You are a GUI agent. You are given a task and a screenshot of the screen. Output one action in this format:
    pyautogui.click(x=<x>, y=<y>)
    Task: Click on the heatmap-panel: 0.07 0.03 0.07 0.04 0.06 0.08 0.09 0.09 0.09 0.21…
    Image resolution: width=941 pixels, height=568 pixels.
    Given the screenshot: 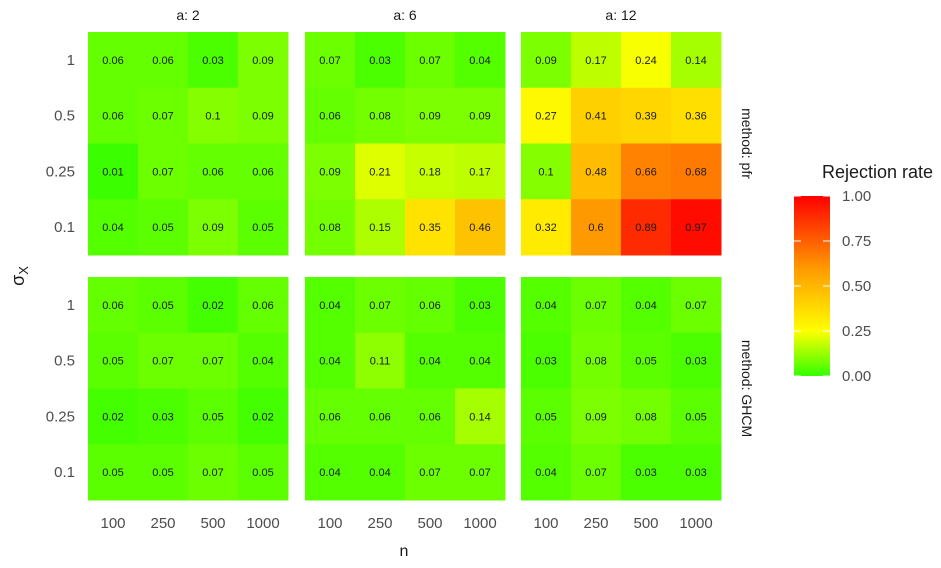 What is the action you would take?
    pyautogui.click(x=405, y=144)
    